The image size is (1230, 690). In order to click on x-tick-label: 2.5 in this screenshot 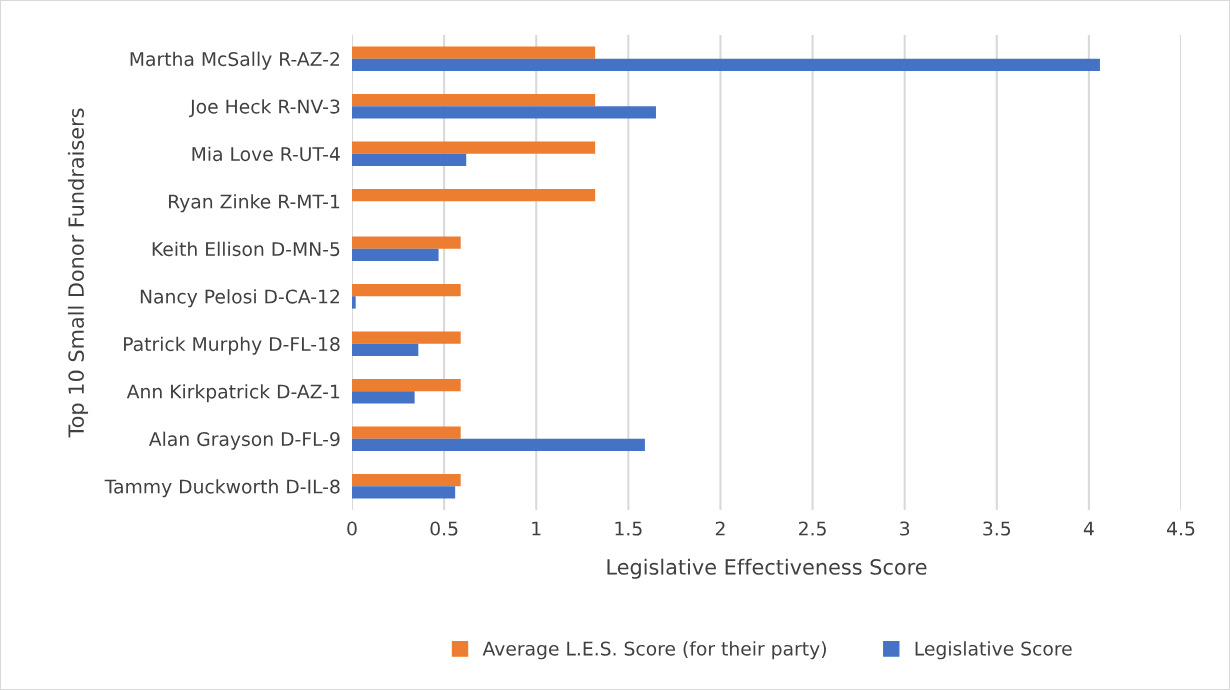, I will do `click(812, 528)`.